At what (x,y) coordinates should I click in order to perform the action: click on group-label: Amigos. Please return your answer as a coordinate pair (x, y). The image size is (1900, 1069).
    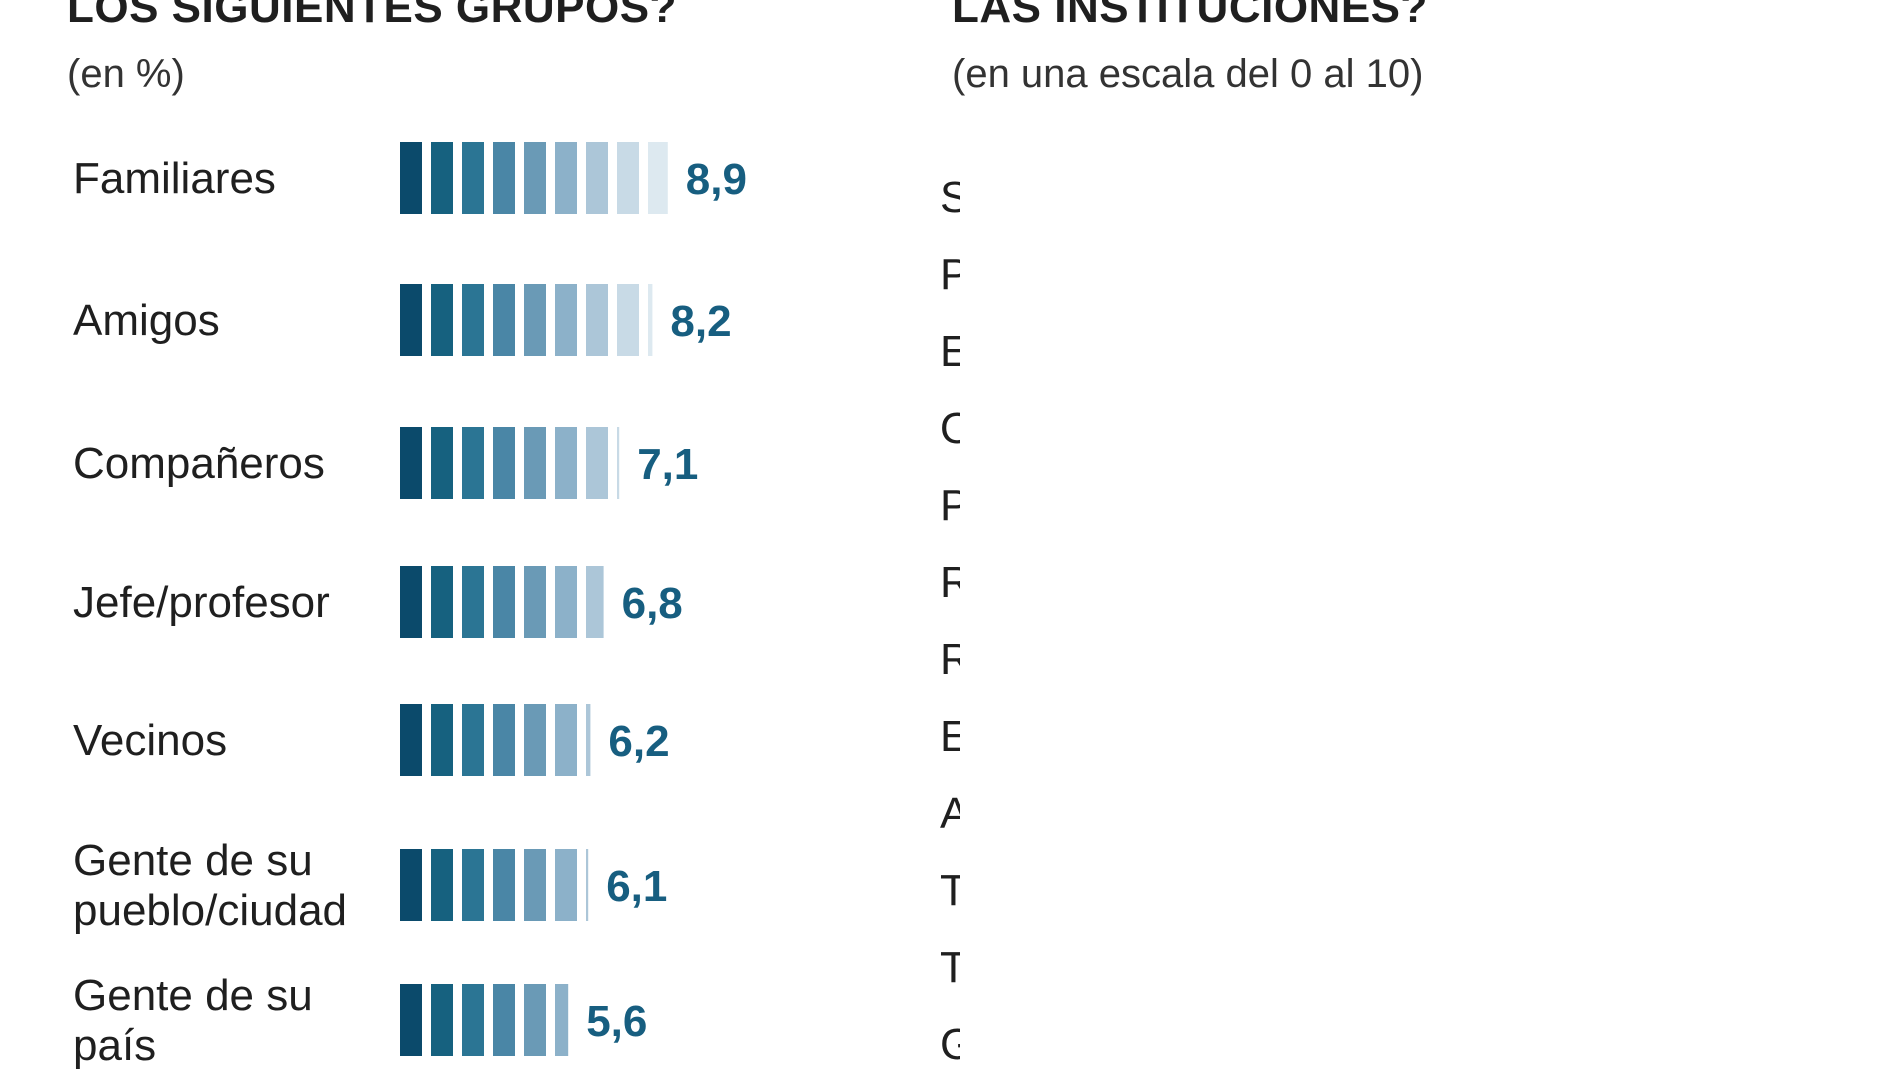
    Looking at the image, I should click on (146, 320).